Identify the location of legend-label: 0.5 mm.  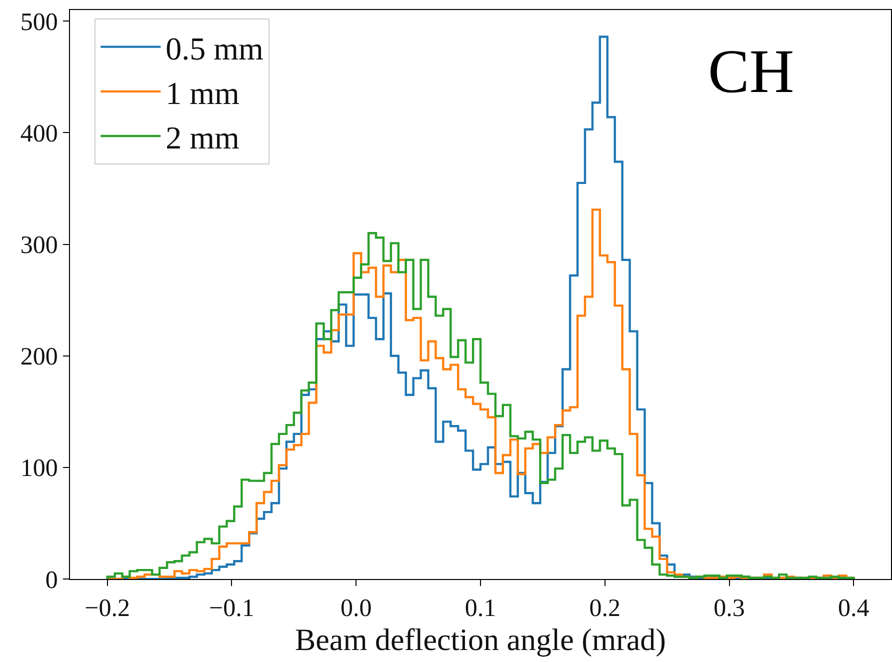
(215, 48).